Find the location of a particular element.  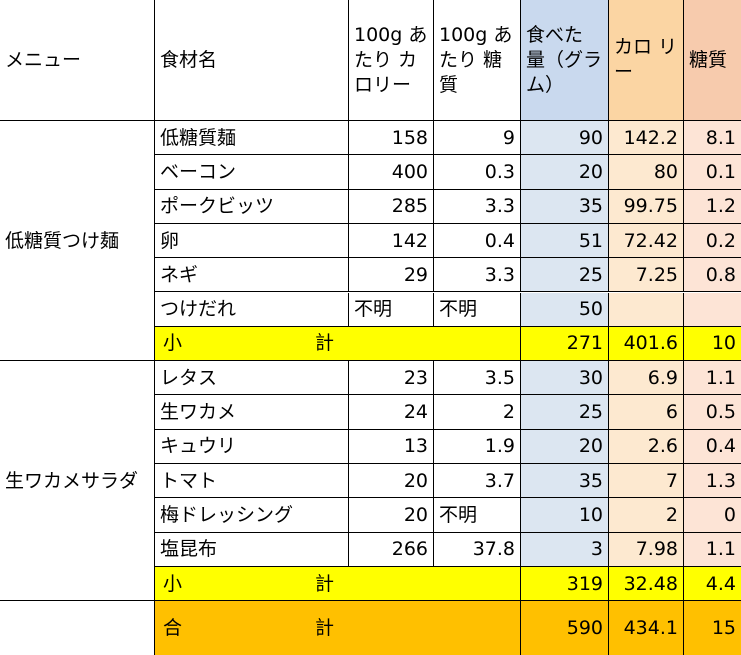

cell-carbs: 8.1 is located at coordinates (712, 138).